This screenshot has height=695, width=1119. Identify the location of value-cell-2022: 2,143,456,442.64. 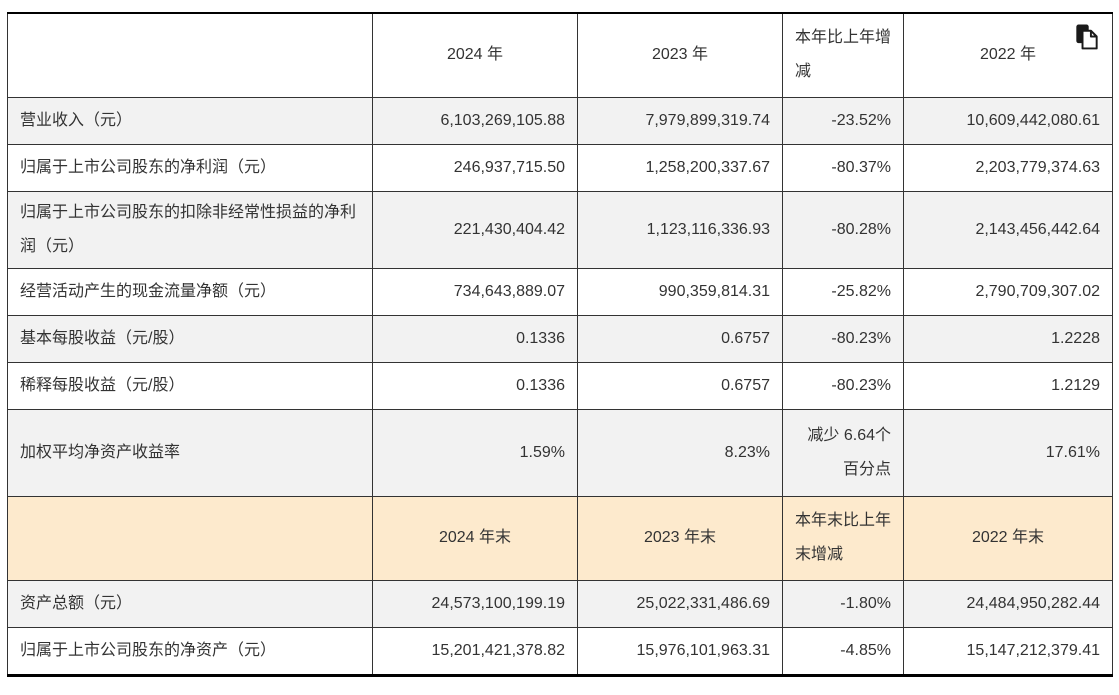
(1008, 229).